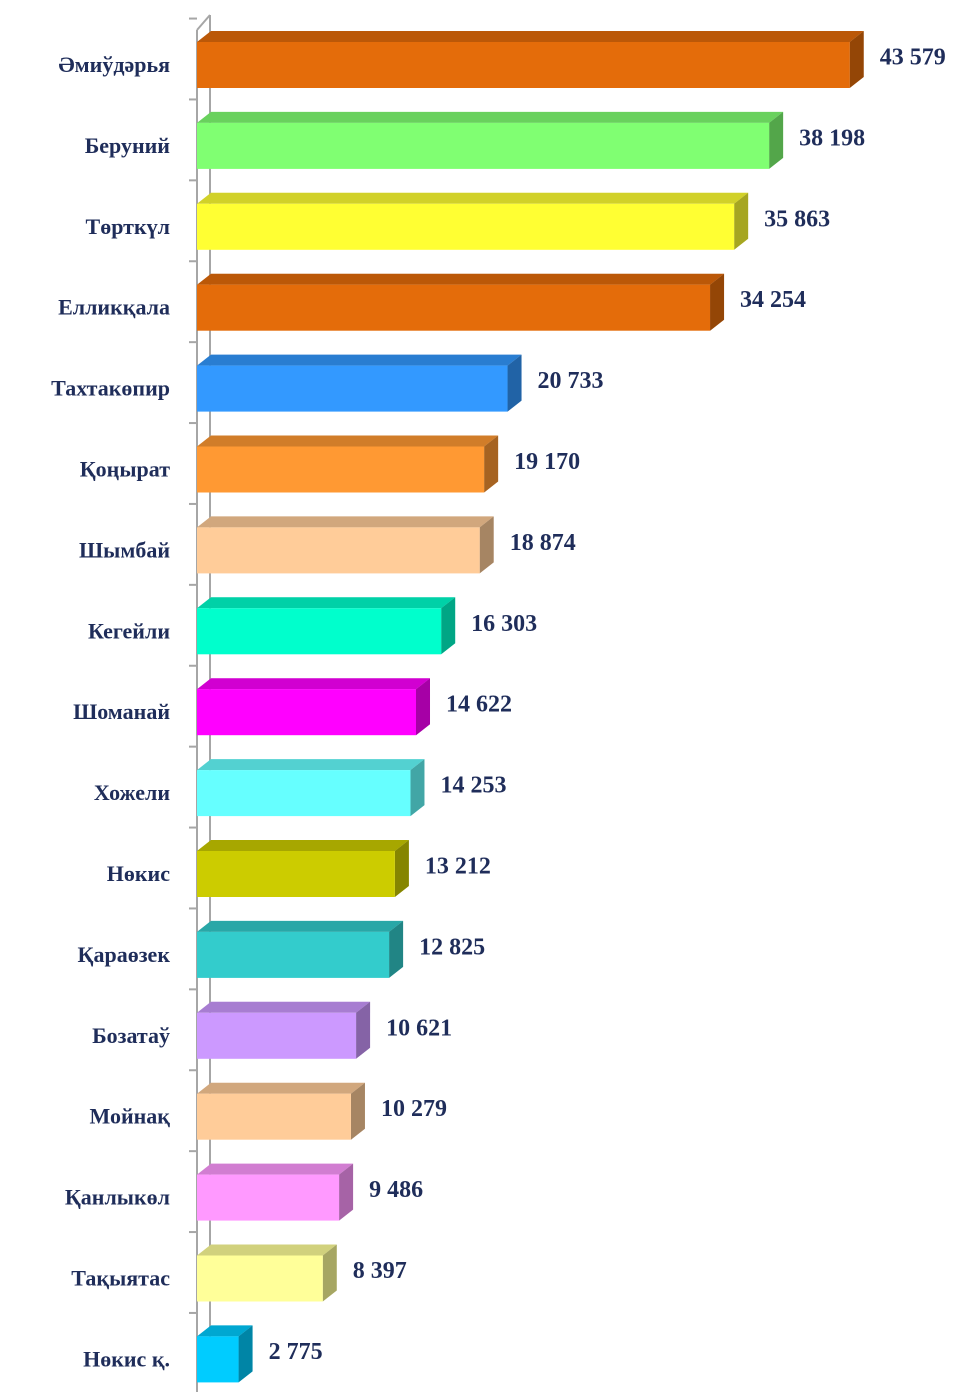 This screenshot has height=1395, width=964. What do you see at coordinates (129, 1116) in the screenshot?
I see `category-label: Мойнақ` at bounding box center [129, 1116].